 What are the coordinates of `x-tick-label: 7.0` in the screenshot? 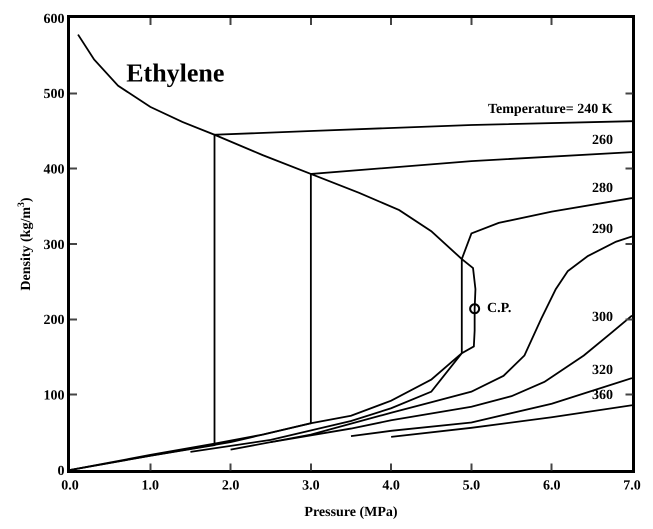 It's located at (632, 486).